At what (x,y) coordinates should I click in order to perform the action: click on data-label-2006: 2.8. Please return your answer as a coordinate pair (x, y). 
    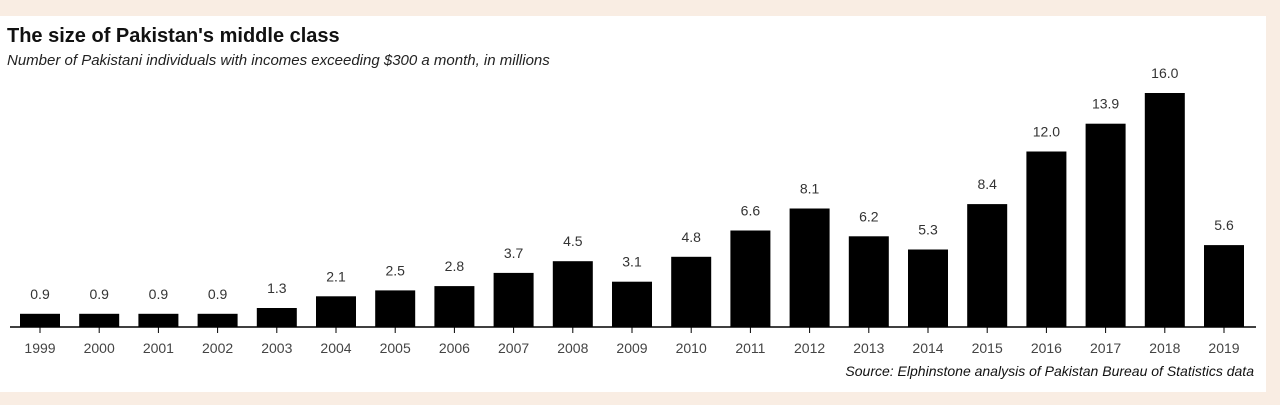
    Looking at the image, I should click on (455, 266).